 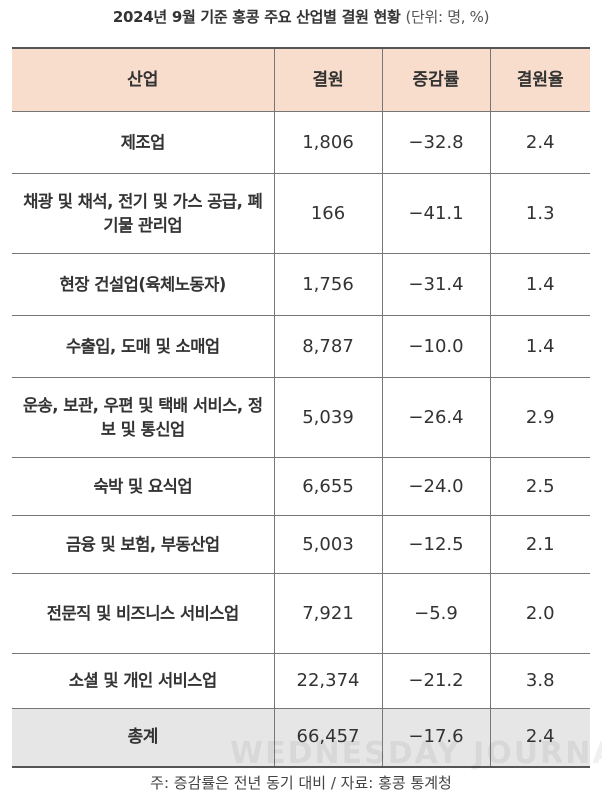 What do you see at coordinates (435, 738) in the screenshot?
I see `total-change-cell: −17.6` at bounding box center [435, 738].